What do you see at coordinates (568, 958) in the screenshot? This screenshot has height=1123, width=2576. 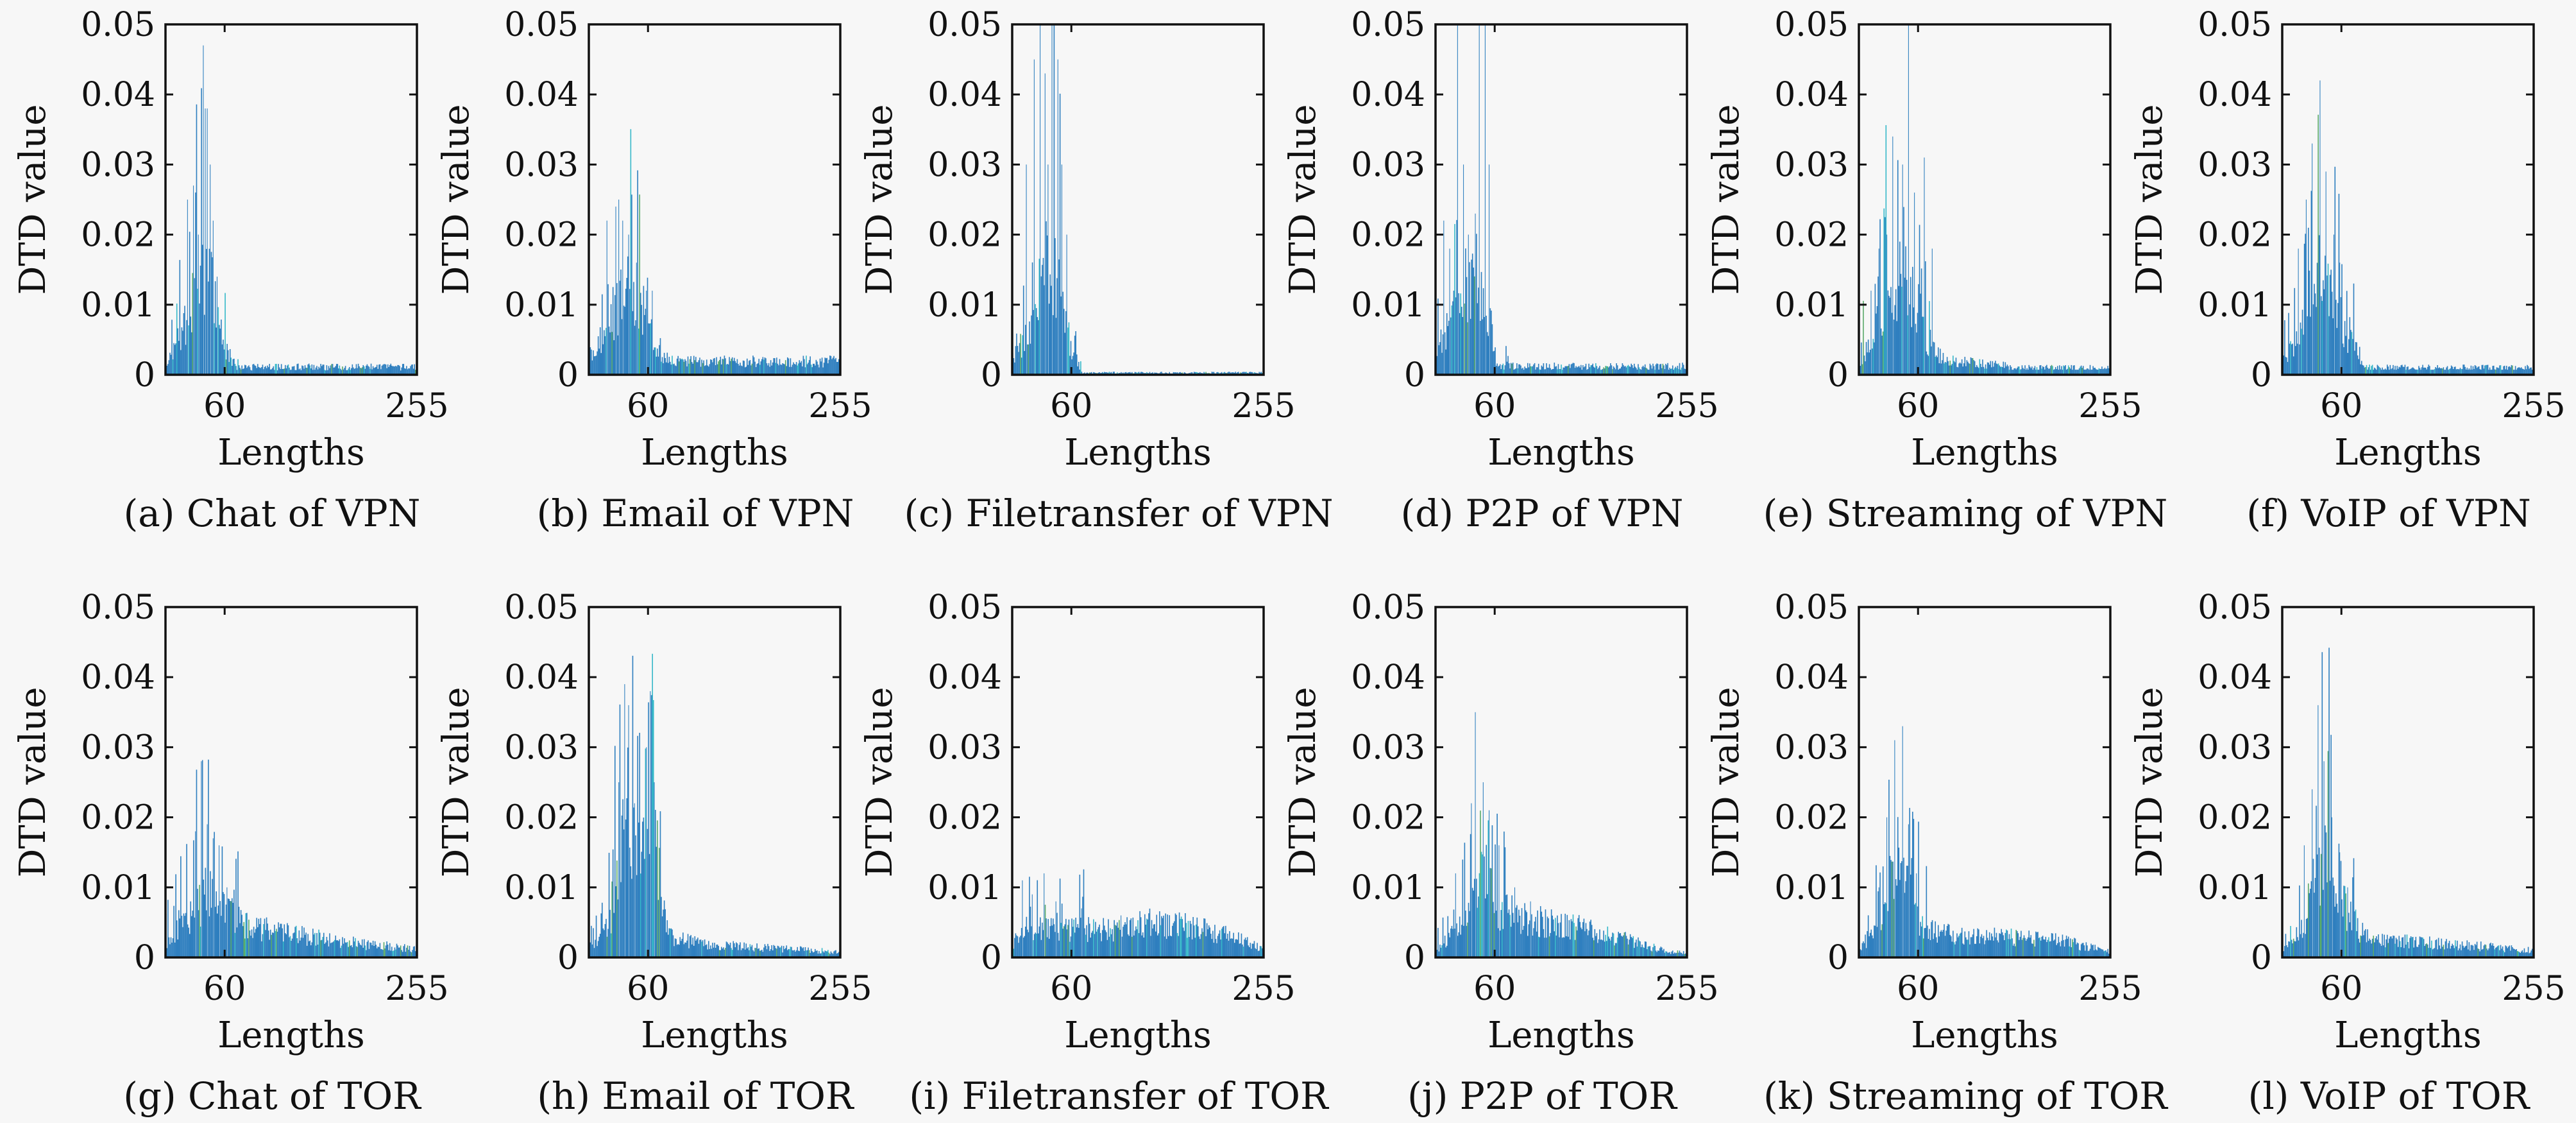 I see `y-tick-label: 0` at bounding box center [568, 958].